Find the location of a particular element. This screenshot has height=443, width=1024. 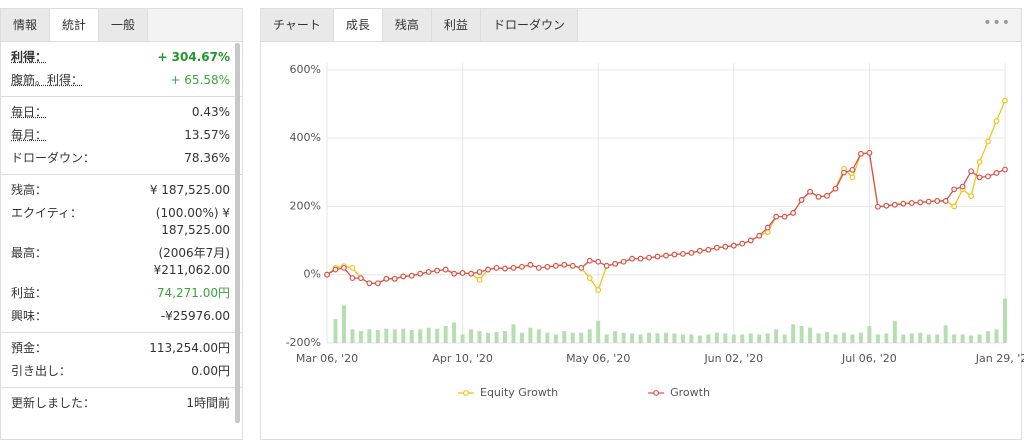

x-tick-label: Jul 06, '20 is located at coordinates (869, 358).